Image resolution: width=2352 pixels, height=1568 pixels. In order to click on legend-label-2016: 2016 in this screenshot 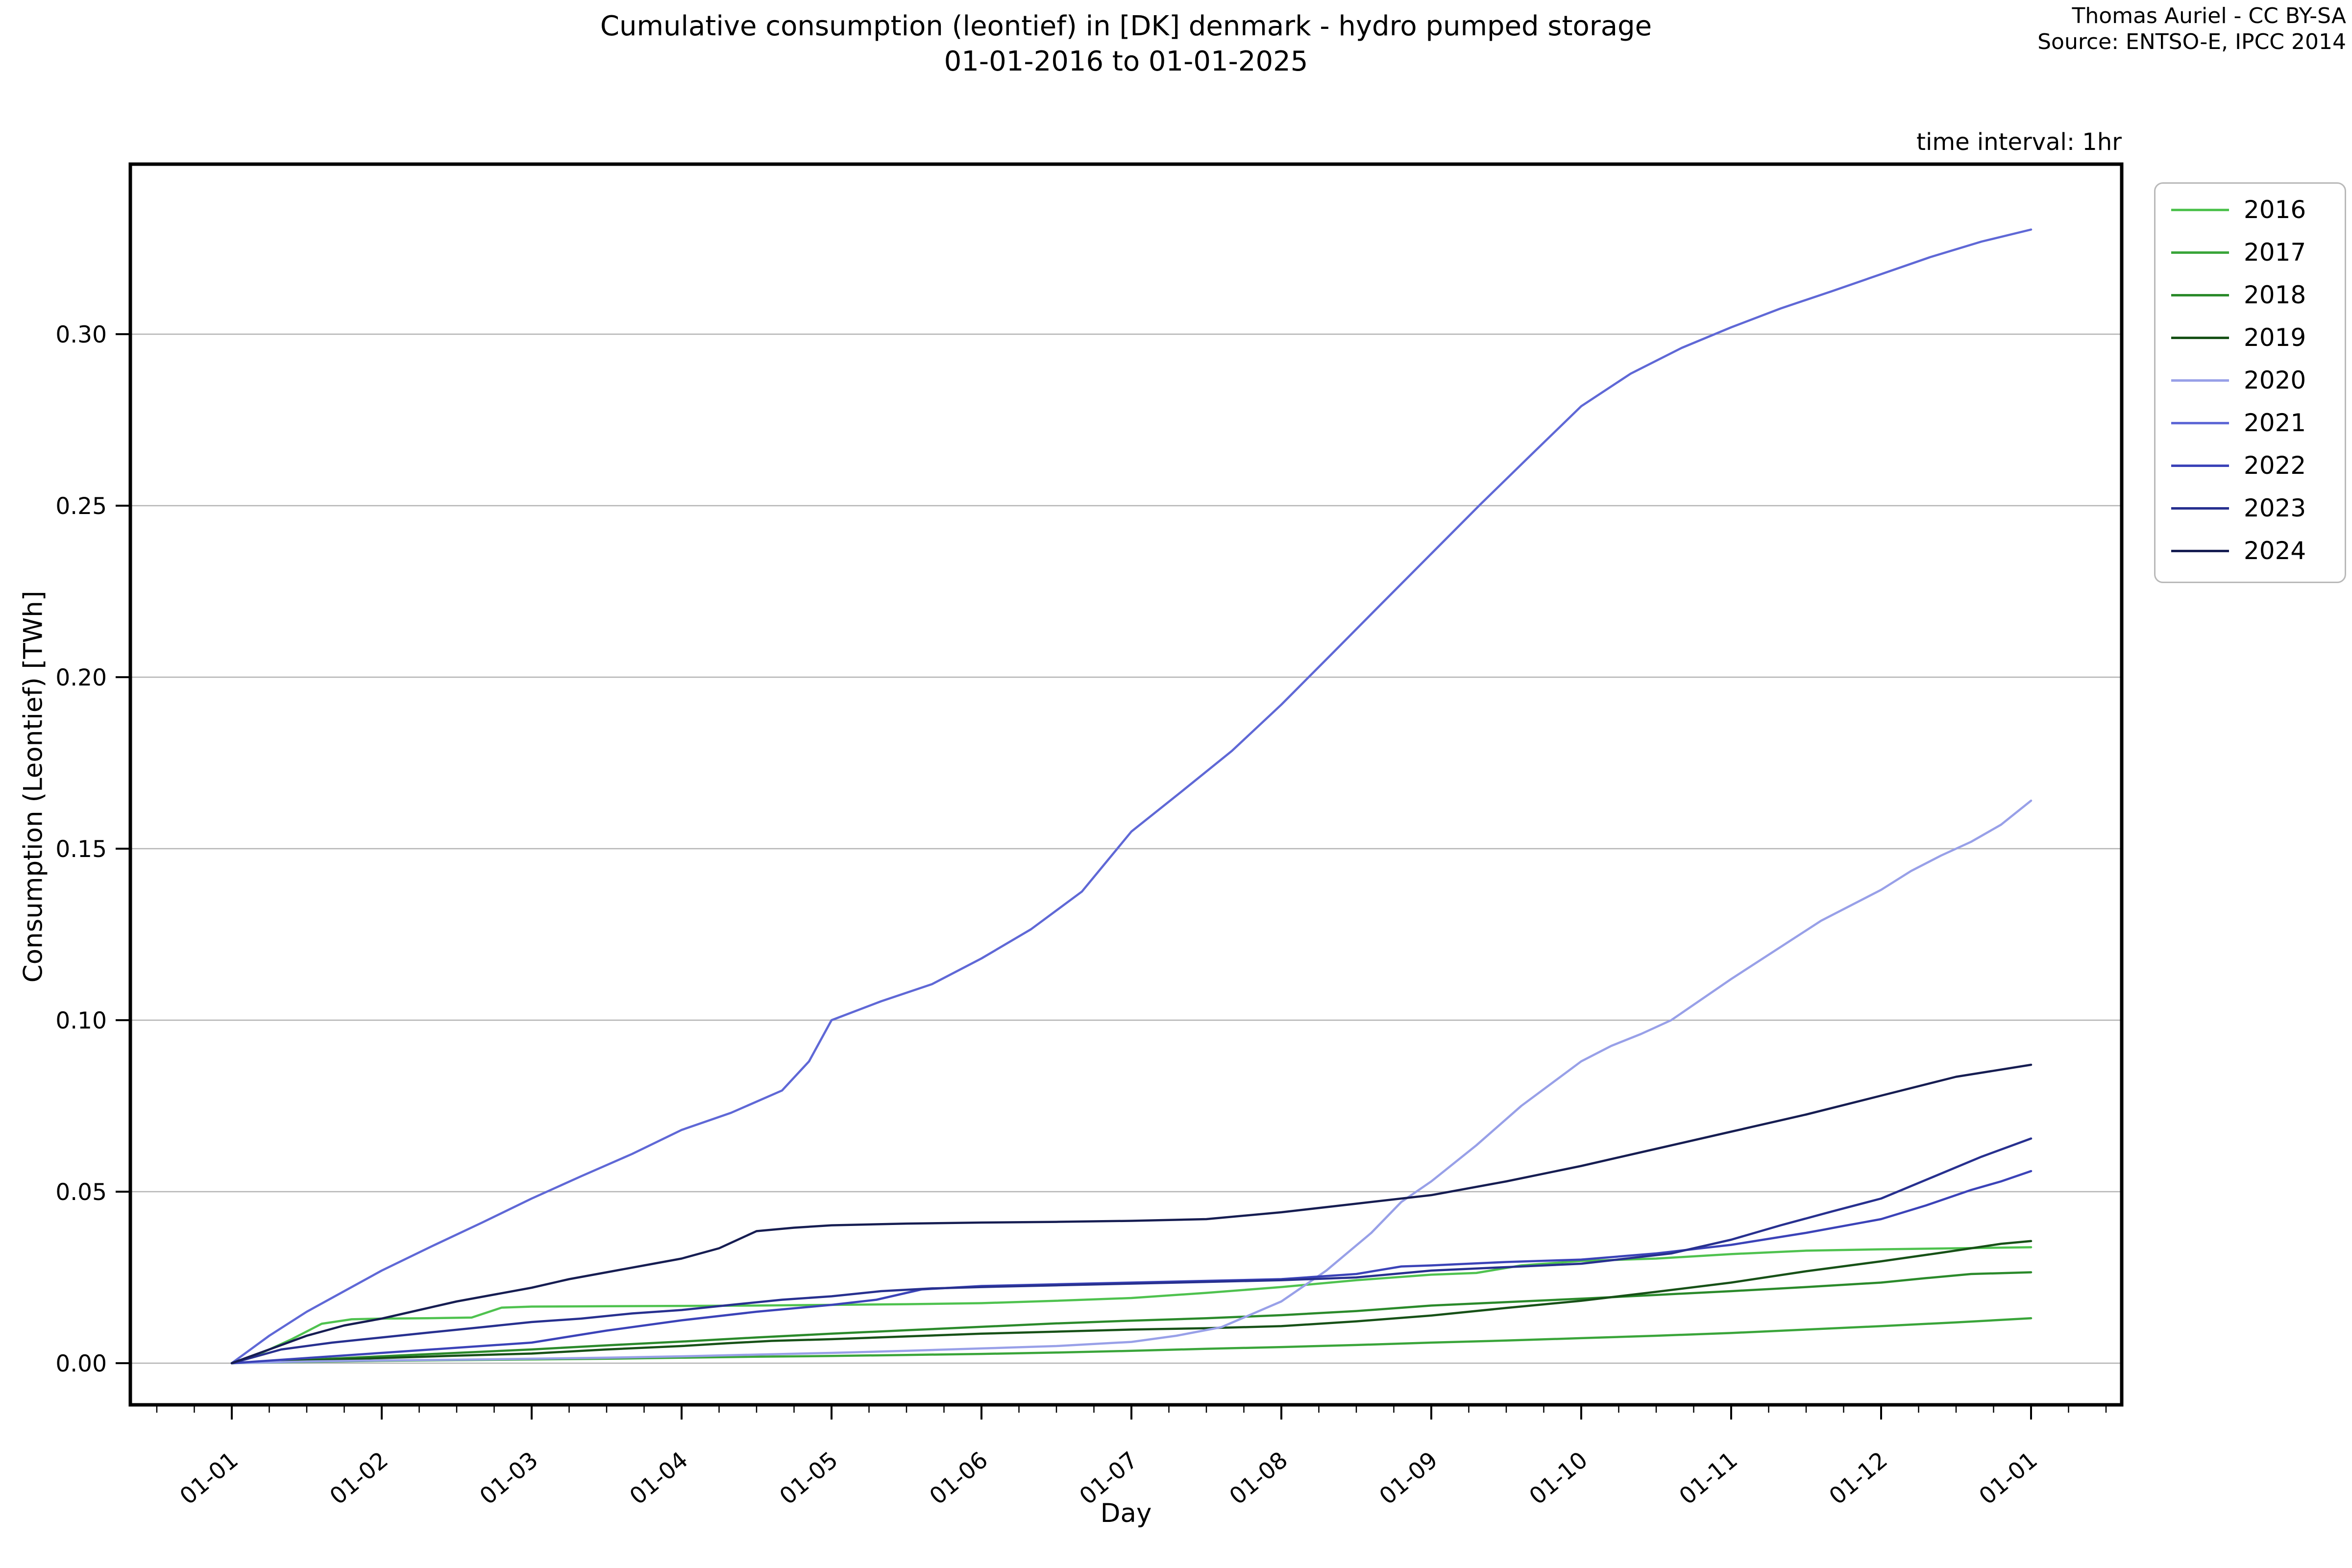, I will do `click(2275, 210)`.